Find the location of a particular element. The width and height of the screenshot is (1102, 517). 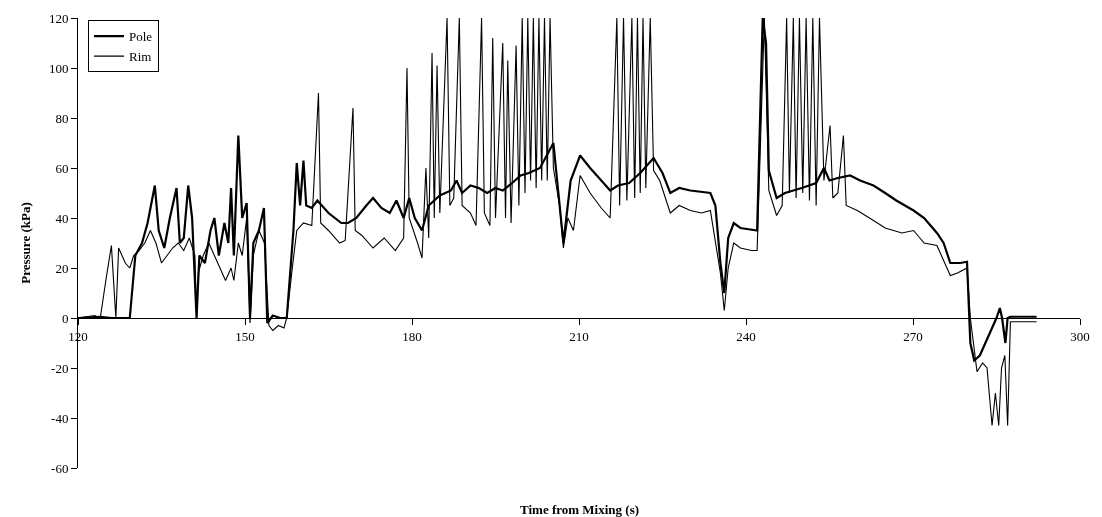

y-tick-label: 60 is located at coordinates (62, 168).